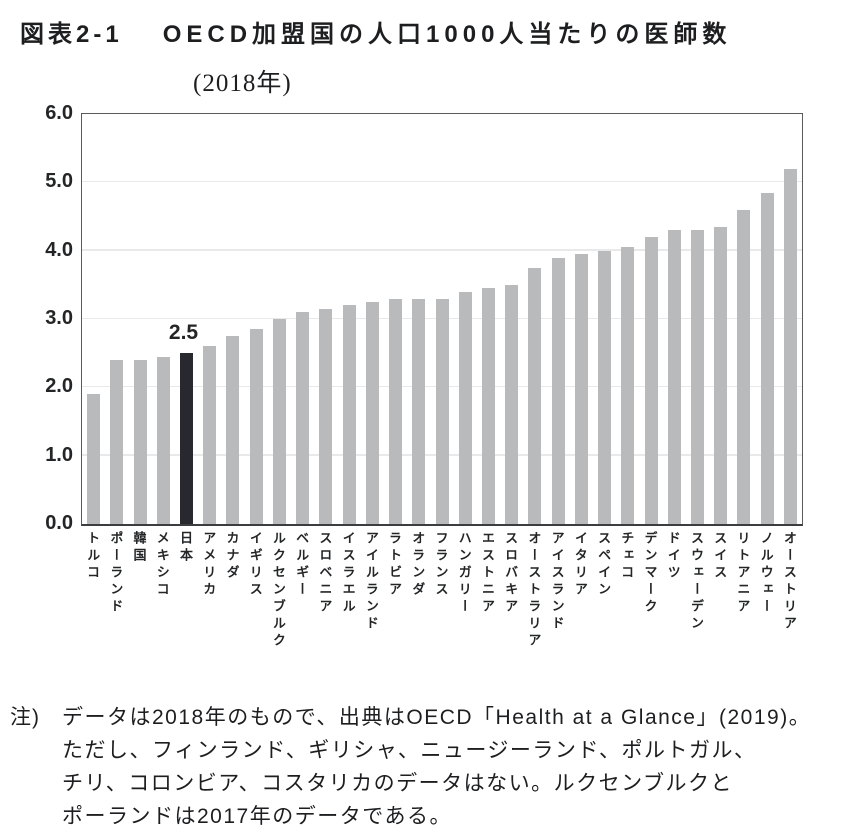 The width and height of the screenshot is (842, 838). Describe the element at coordinates (534, 590) in the screenshot. I see `x-tick-label-text: オーストラリア` at that location.